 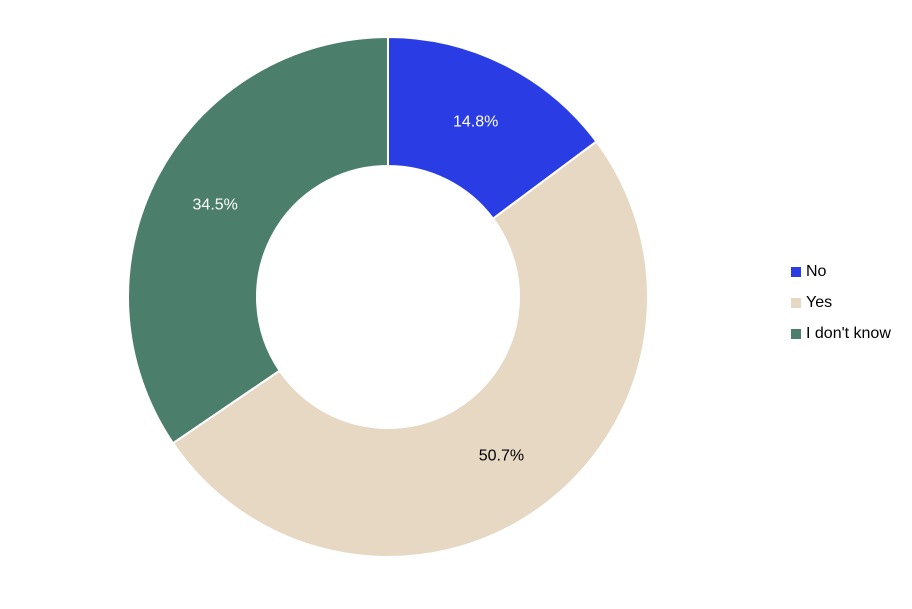 What do you see at coordinates (816, 271) in the screenshot?
I see `legend-label-no: No` at bounding box center [816, 271].